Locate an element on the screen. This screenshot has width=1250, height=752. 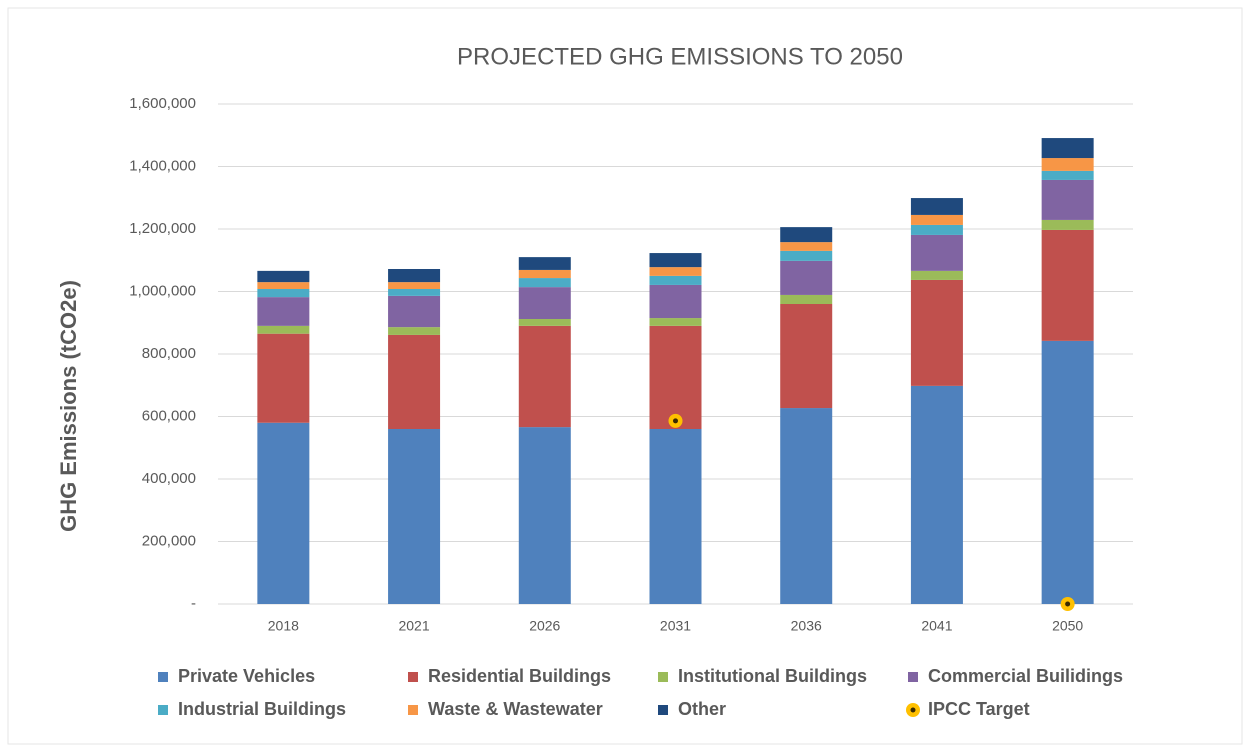
x-tick-label: 2026 is located at coordinates (544, 626).